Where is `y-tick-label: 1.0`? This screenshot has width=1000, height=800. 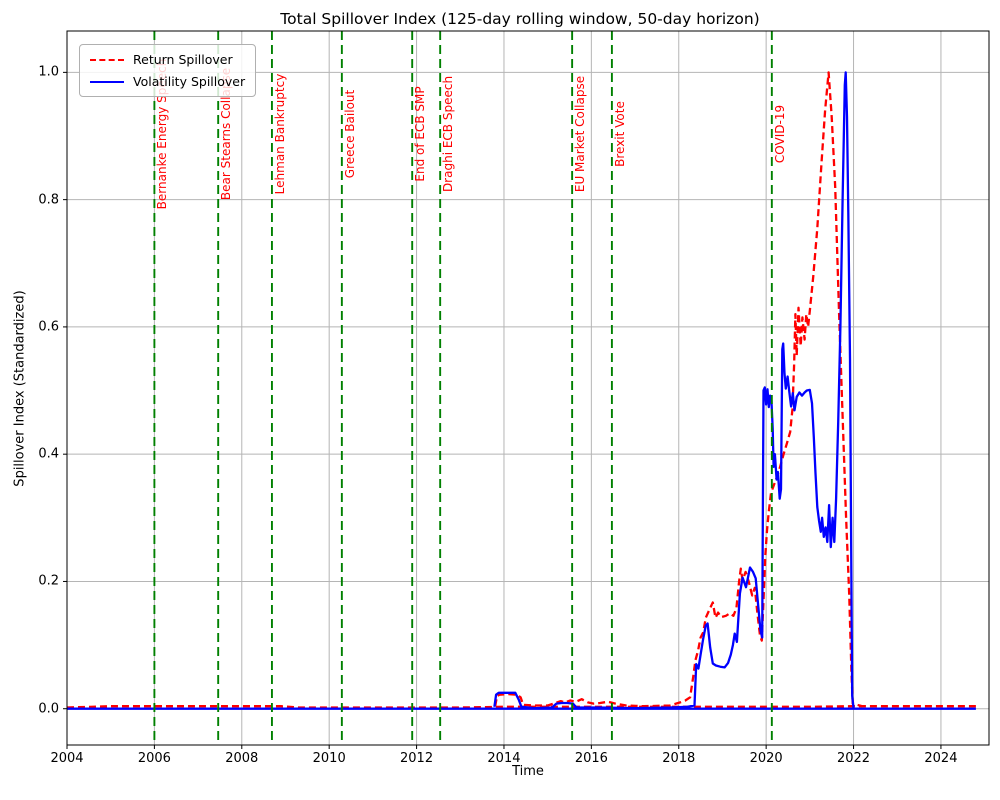 y-tick-label: 1.0 is located at coordinates (48, 72).